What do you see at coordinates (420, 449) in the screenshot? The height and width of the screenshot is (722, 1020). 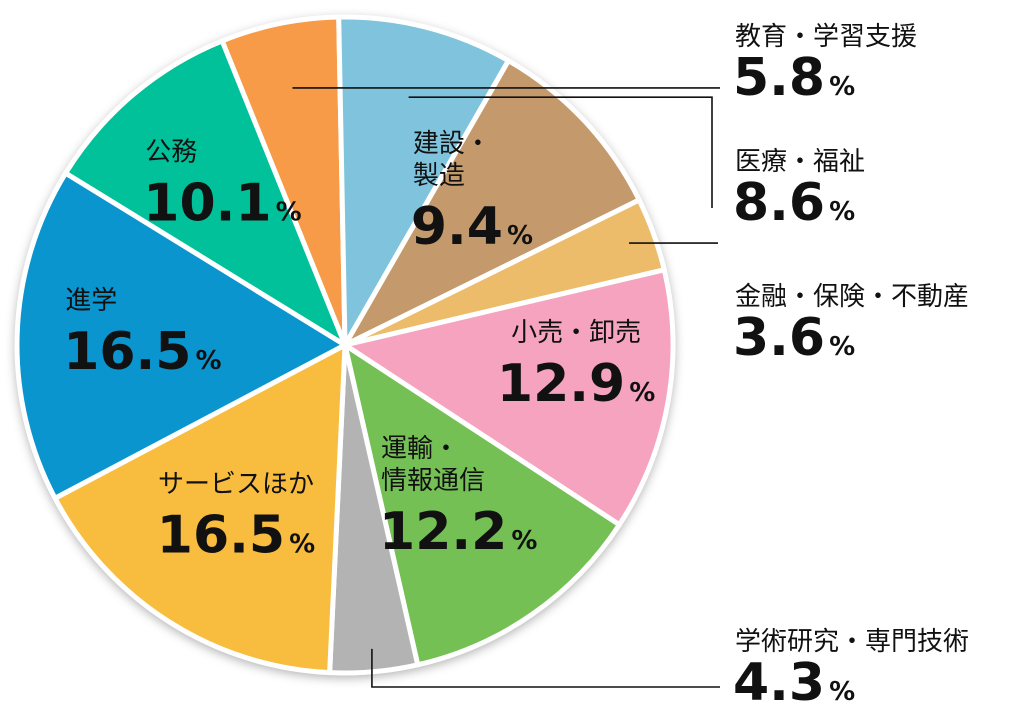 I see `inside-name-5-0: 運輸・` at bounding box center [420, 449].